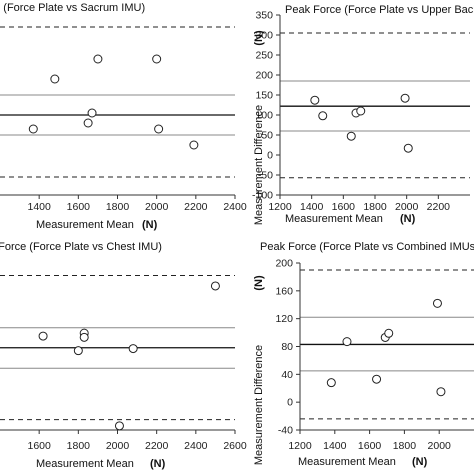 Image resolution: width=474 pixels, height=474 pixels. What do you see at coordinates (265, 176) in the screenshot?
I see `y-tick-label: -50` at bounding box center [265, 176].